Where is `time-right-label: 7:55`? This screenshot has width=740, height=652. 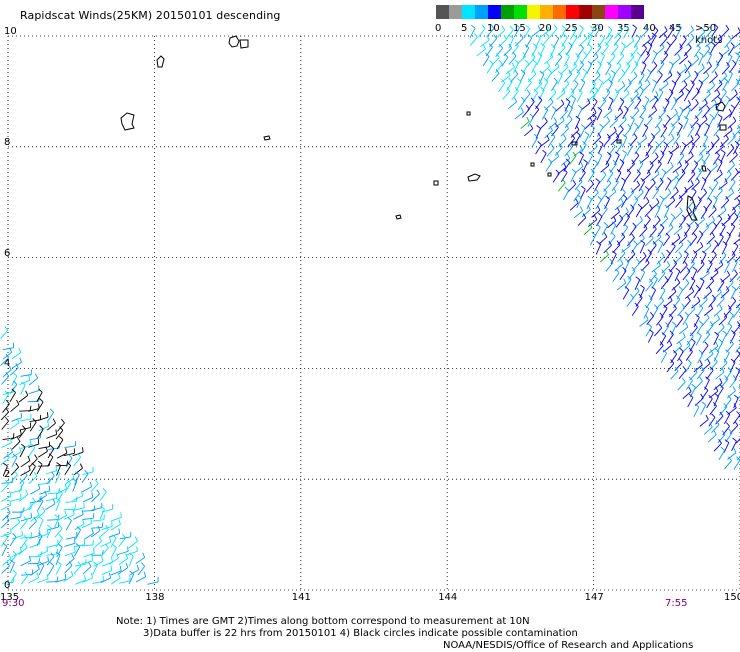
time-right-label: 7:55 is located at coordinates (676, 604).